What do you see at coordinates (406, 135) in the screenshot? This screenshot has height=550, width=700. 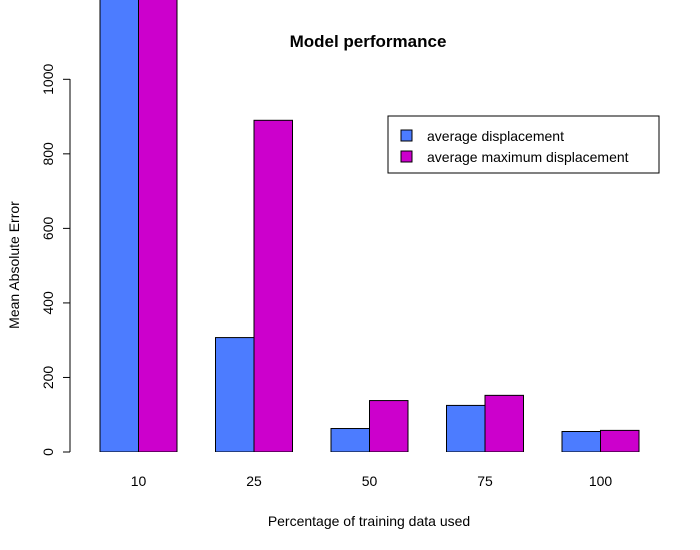 I see `legend-swatch-average-displacement` at bounding box center [406, 135].